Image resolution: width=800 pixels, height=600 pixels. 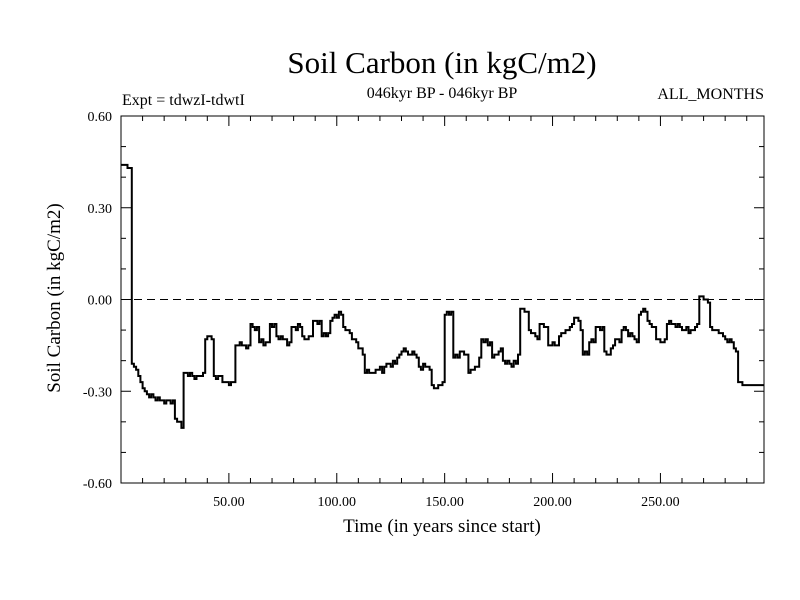 What do you see at coordinates (442, 526) in the screenshot?
I see `x-axis-label: Time (in years since start)` at bounding box center [442, 526].